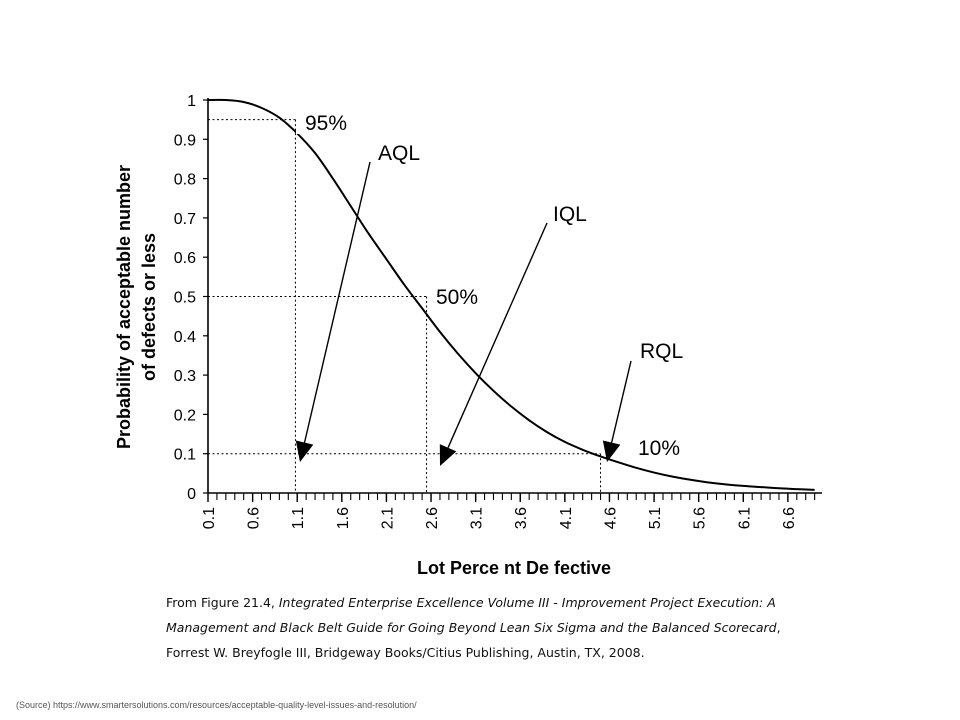 The image size is (960, 720). What do you see at coordinates (185, 219) in the screenshot?
I see `y-tick-label: 0.7` at bounding box center [185, 219].